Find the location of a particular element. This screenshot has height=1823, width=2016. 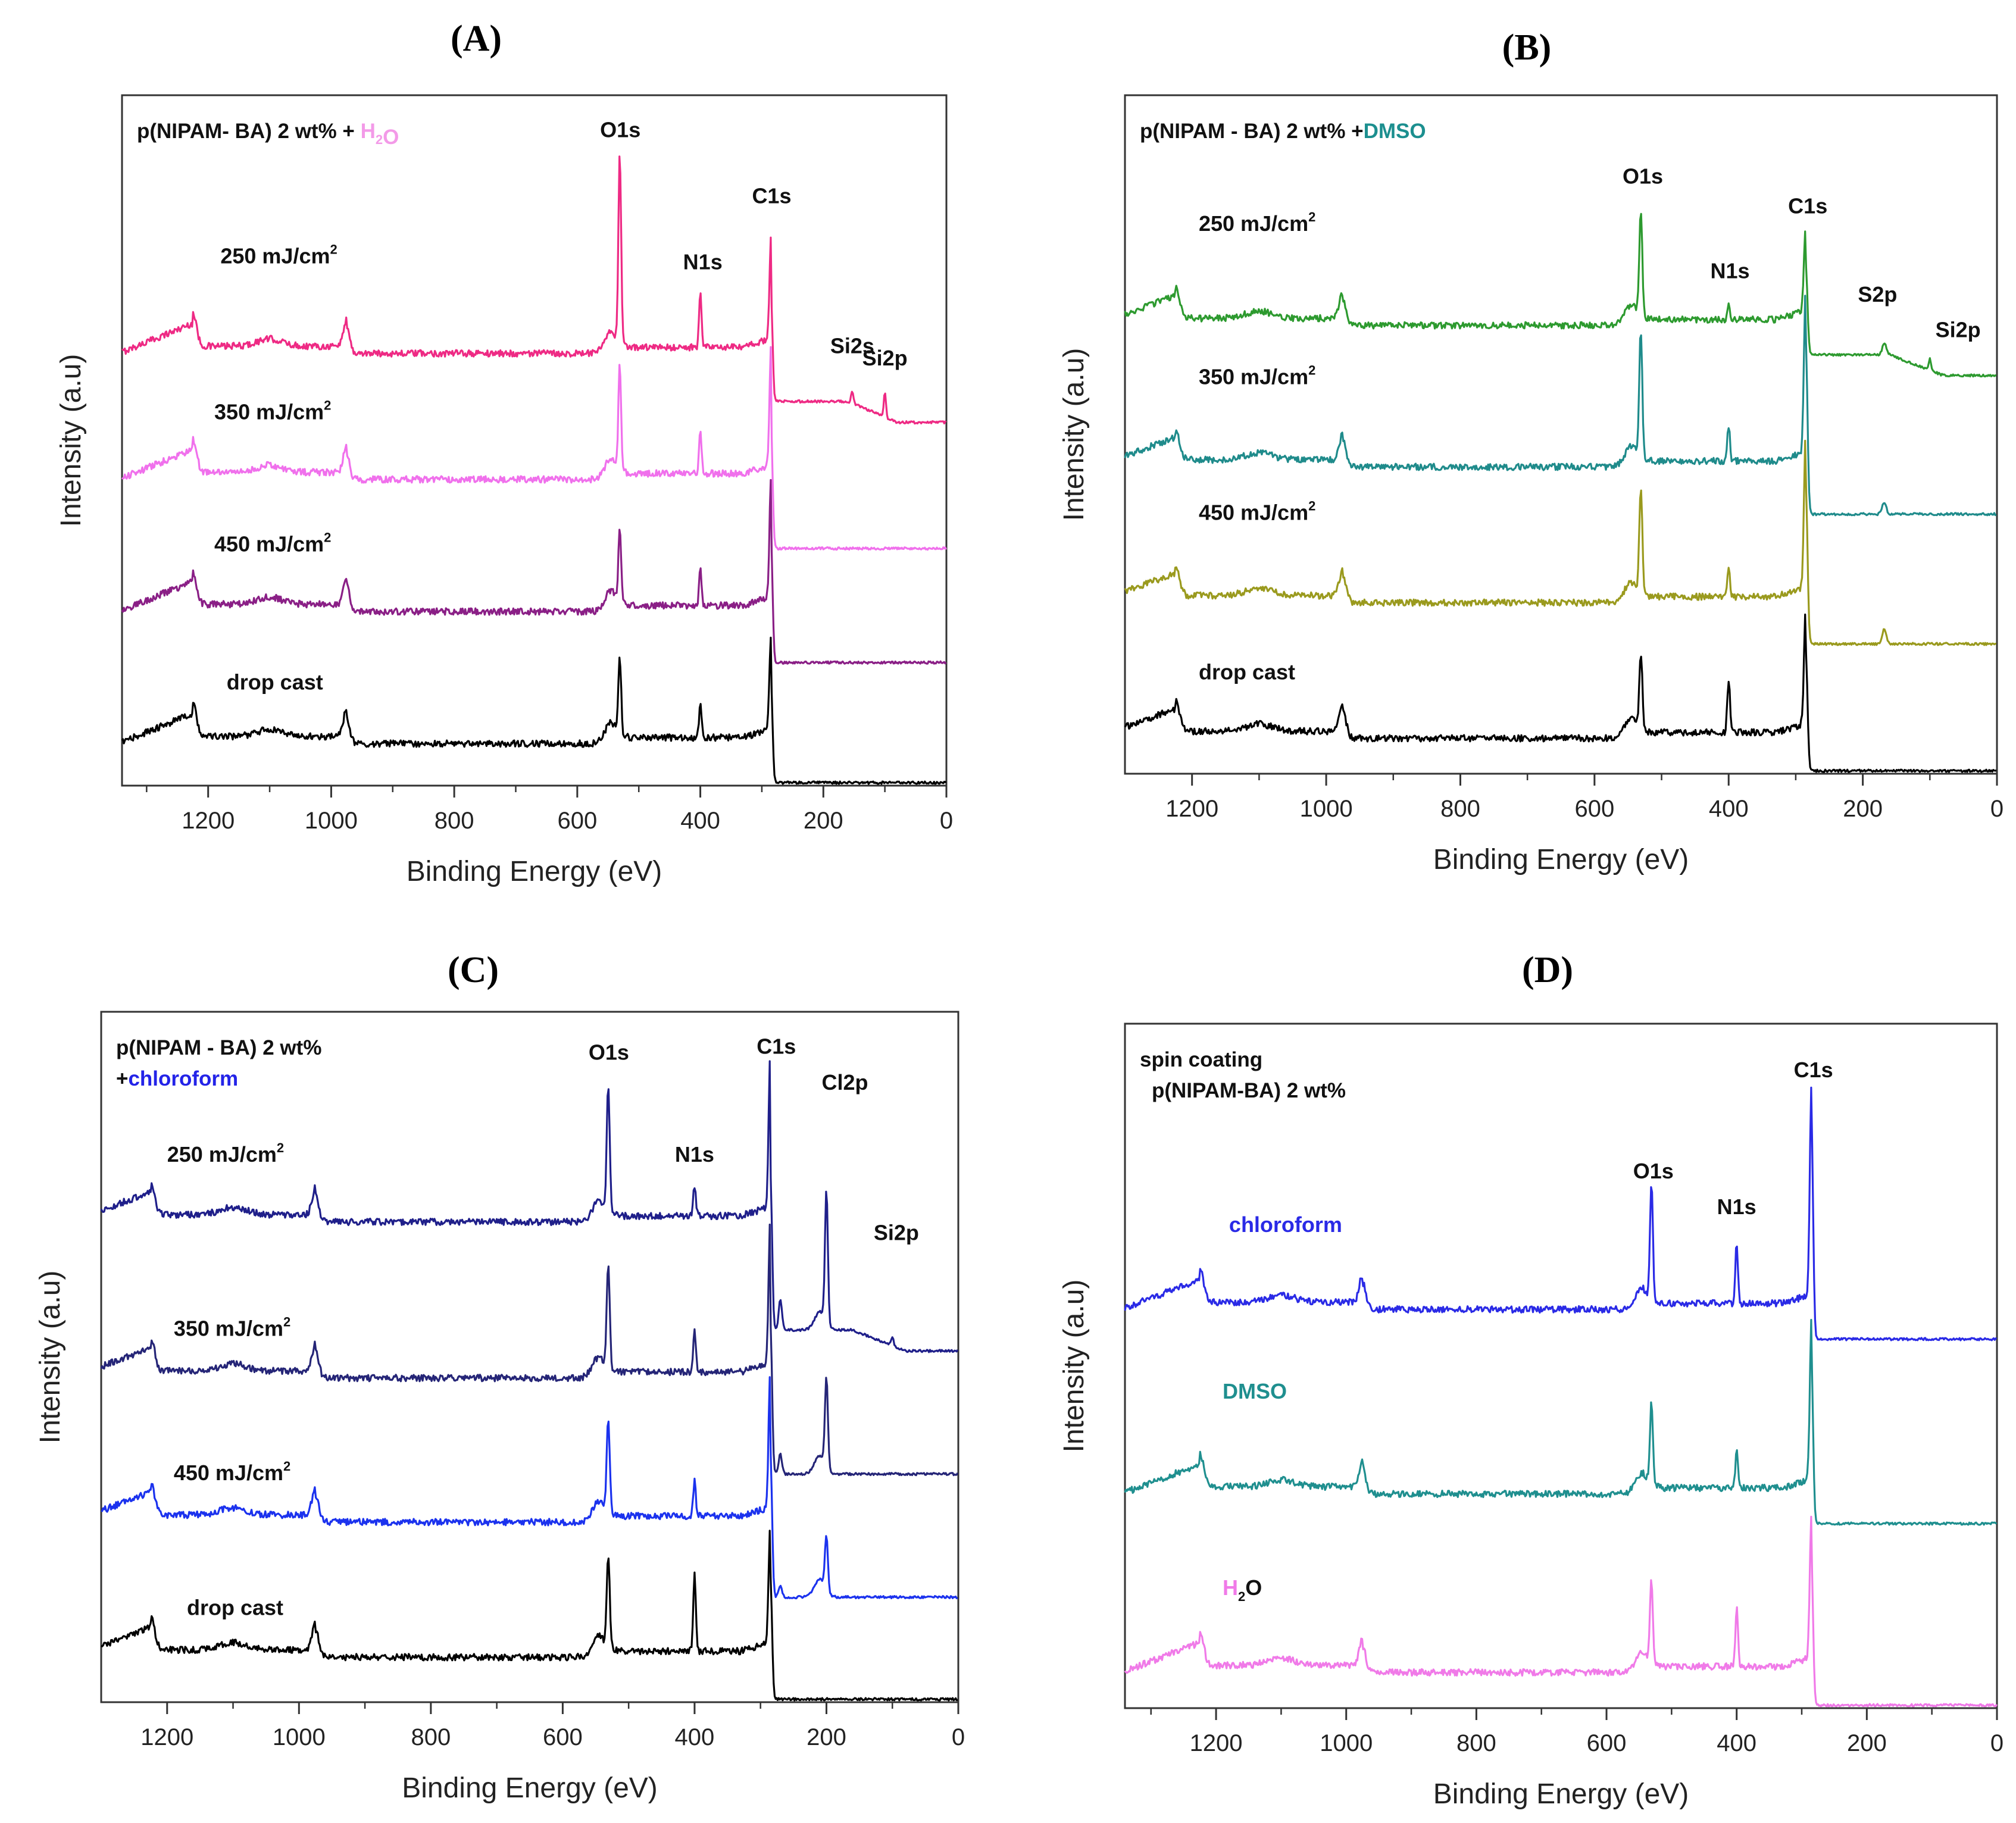

peak-label-cl2p: Cl2p is located at coordinates (844, 1082).